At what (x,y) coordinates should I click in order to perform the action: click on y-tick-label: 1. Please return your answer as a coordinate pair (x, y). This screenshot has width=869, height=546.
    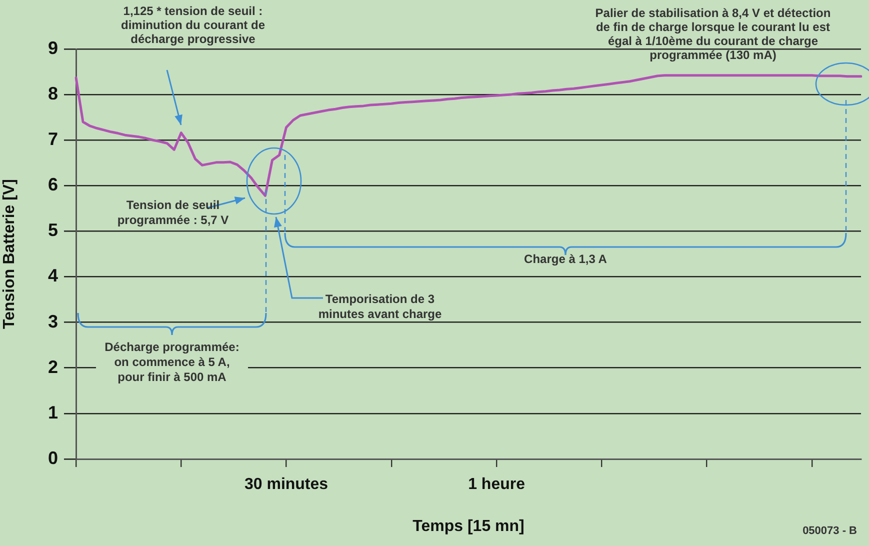
    Looking at the image, I should click on (53, 412).